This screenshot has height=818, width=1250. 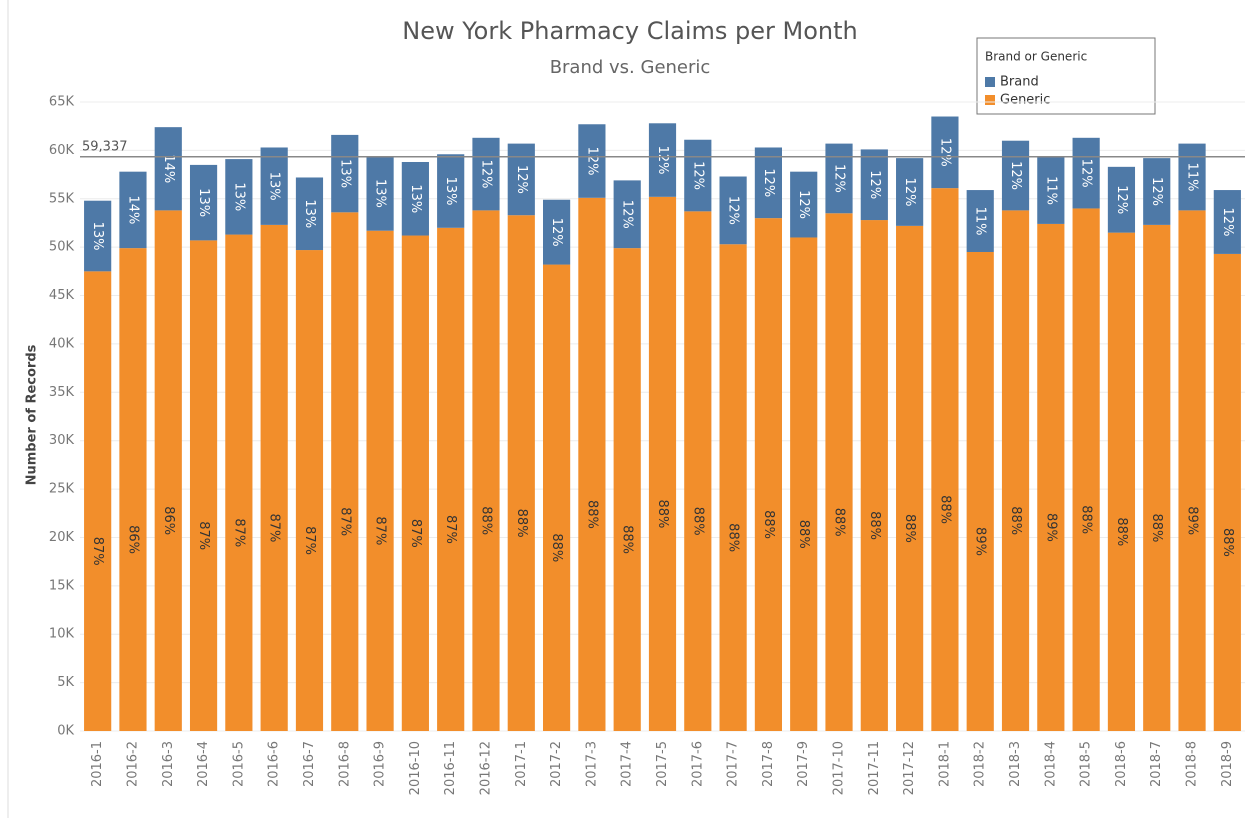 I want to click on legend-box, so click(x=1066, y=76).